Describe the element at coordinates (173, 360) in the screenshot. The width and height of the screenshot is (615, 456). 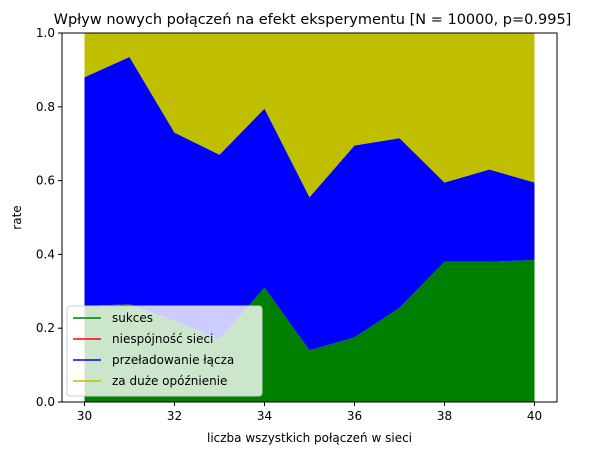
I see `legend-label: przeładowanie łącza` at that location.